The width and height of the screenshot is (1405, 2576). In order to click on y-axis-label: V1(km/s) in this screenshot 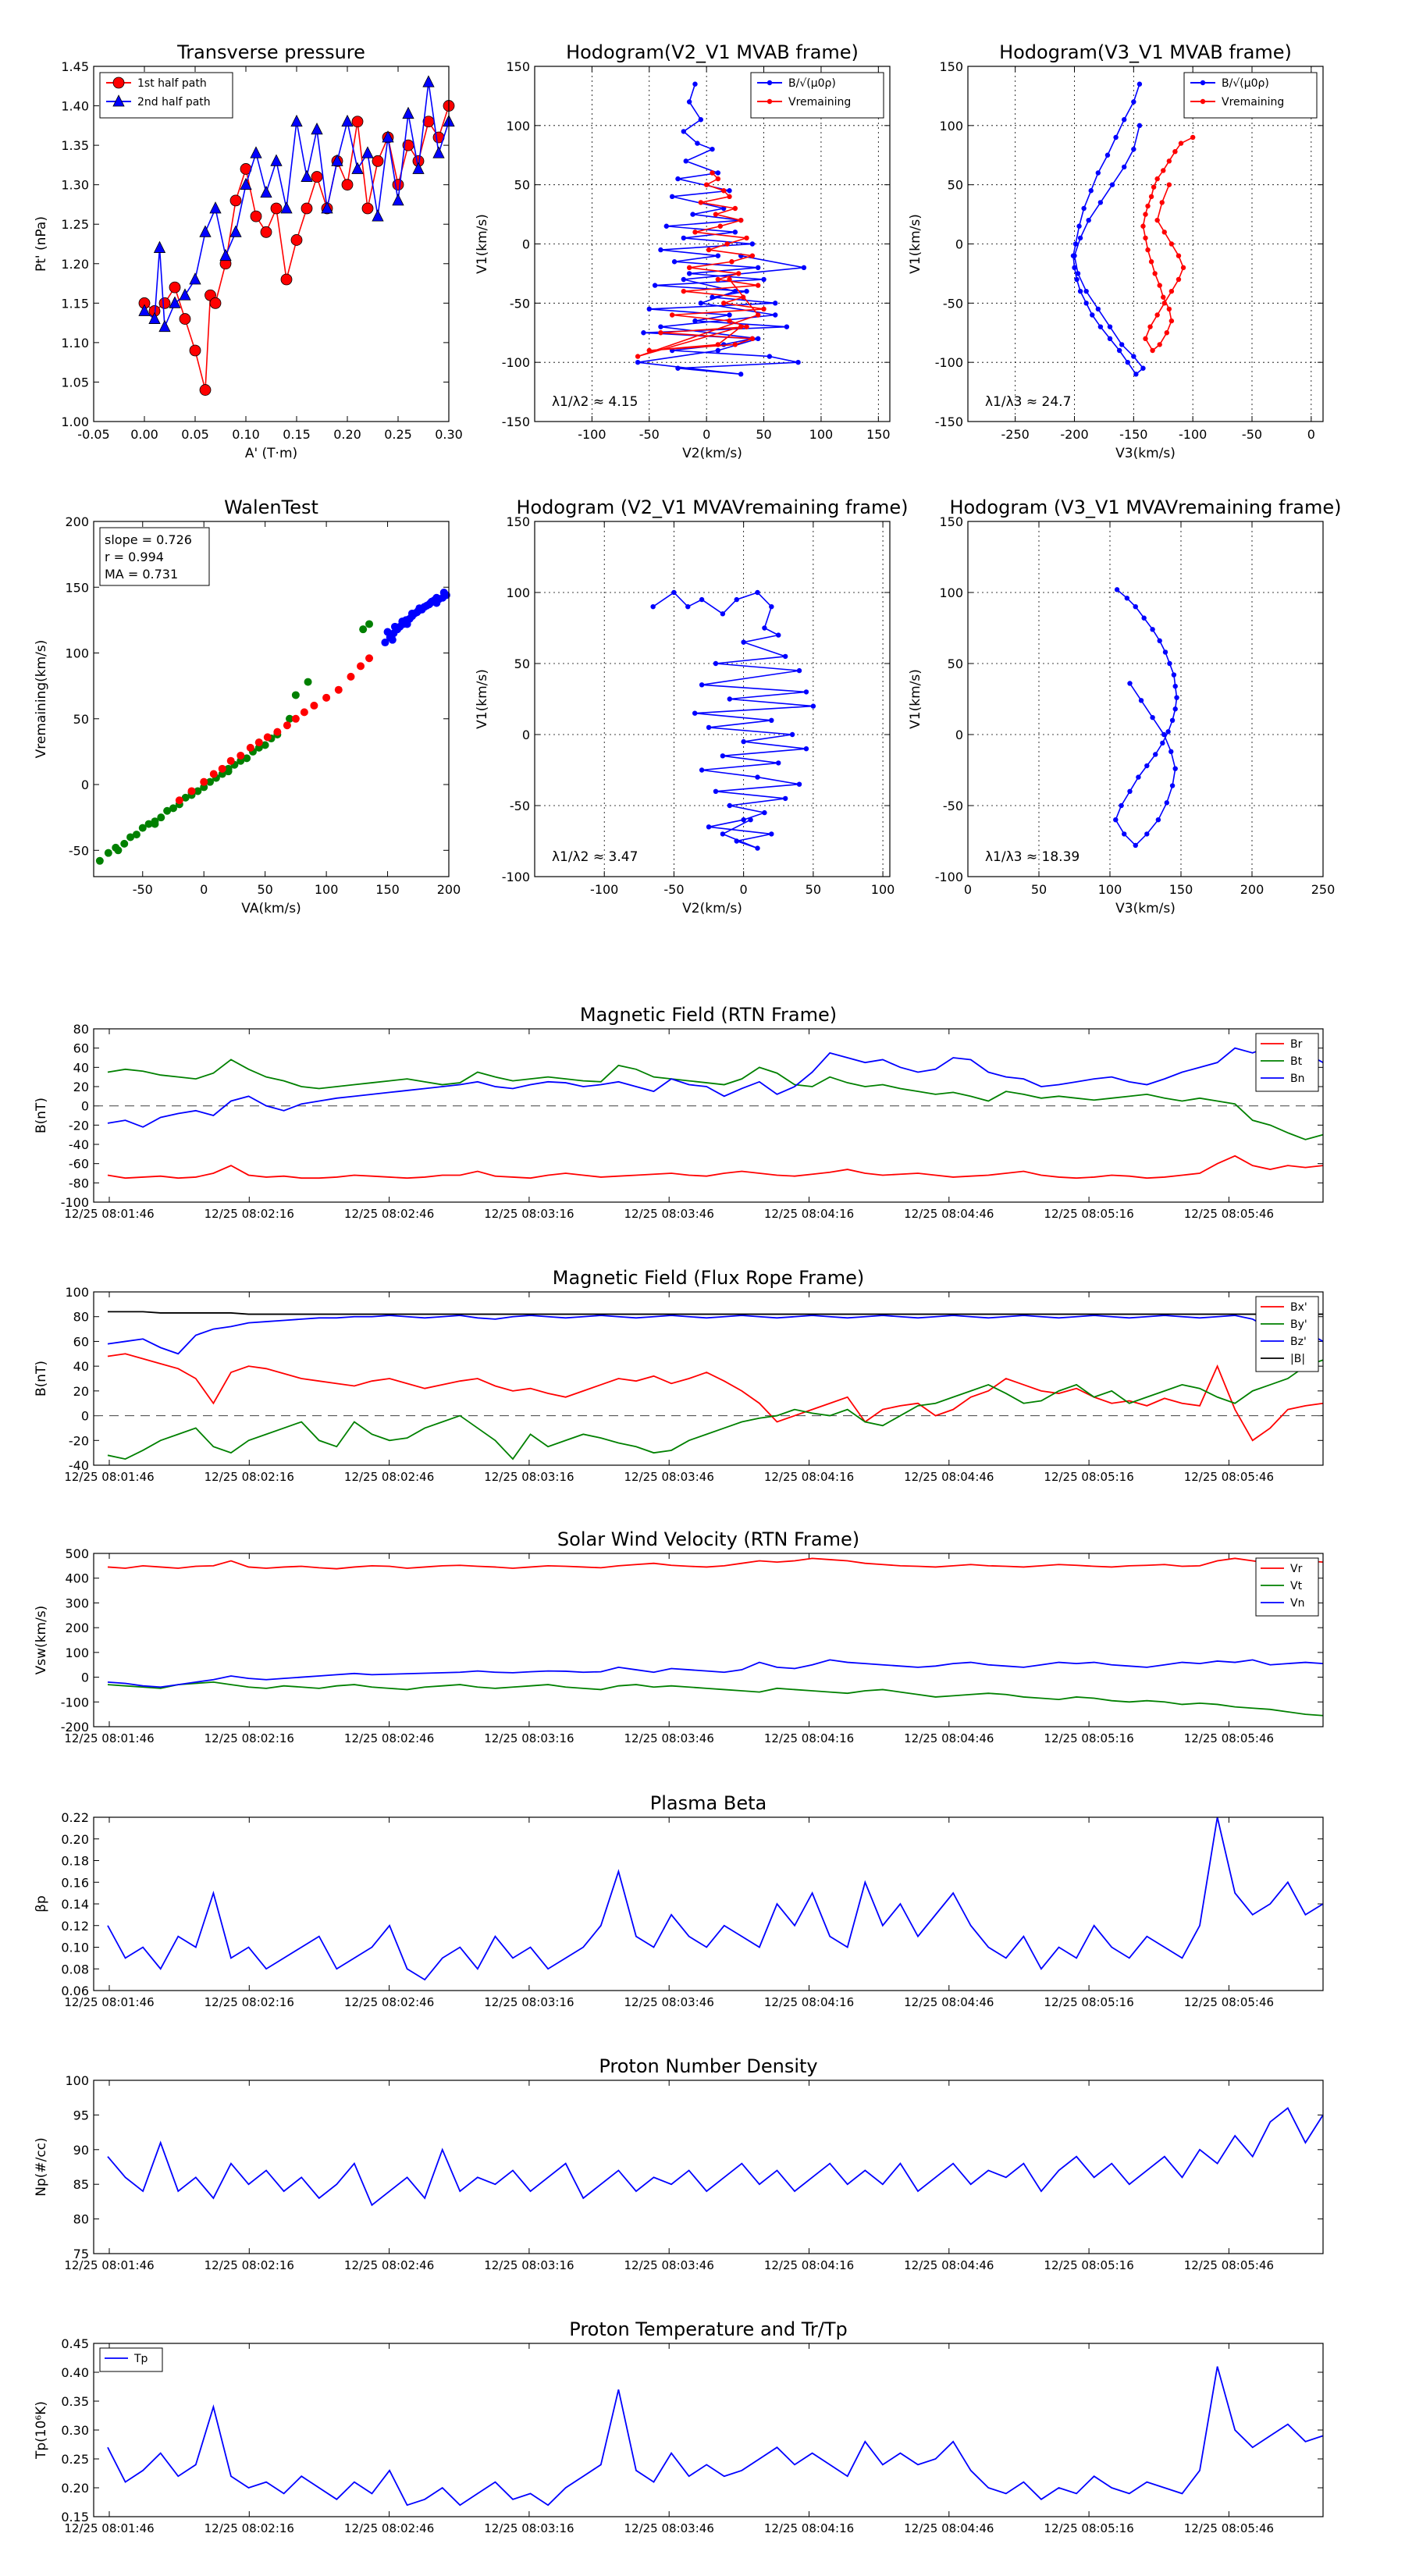, I will do `click(482, 699)`.